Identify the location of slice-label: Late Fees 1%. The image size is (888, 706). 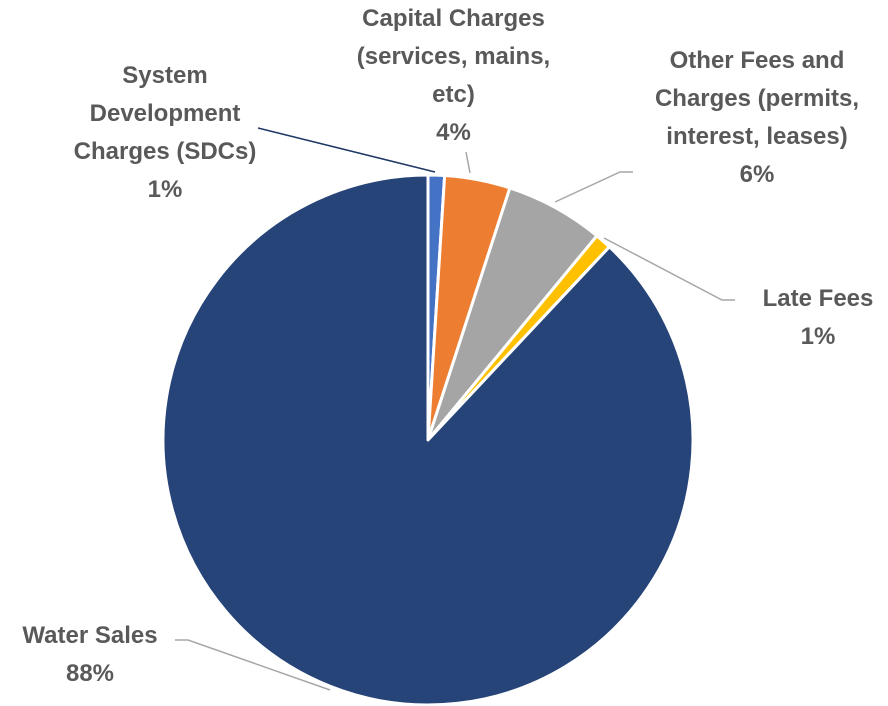
(818, 318).